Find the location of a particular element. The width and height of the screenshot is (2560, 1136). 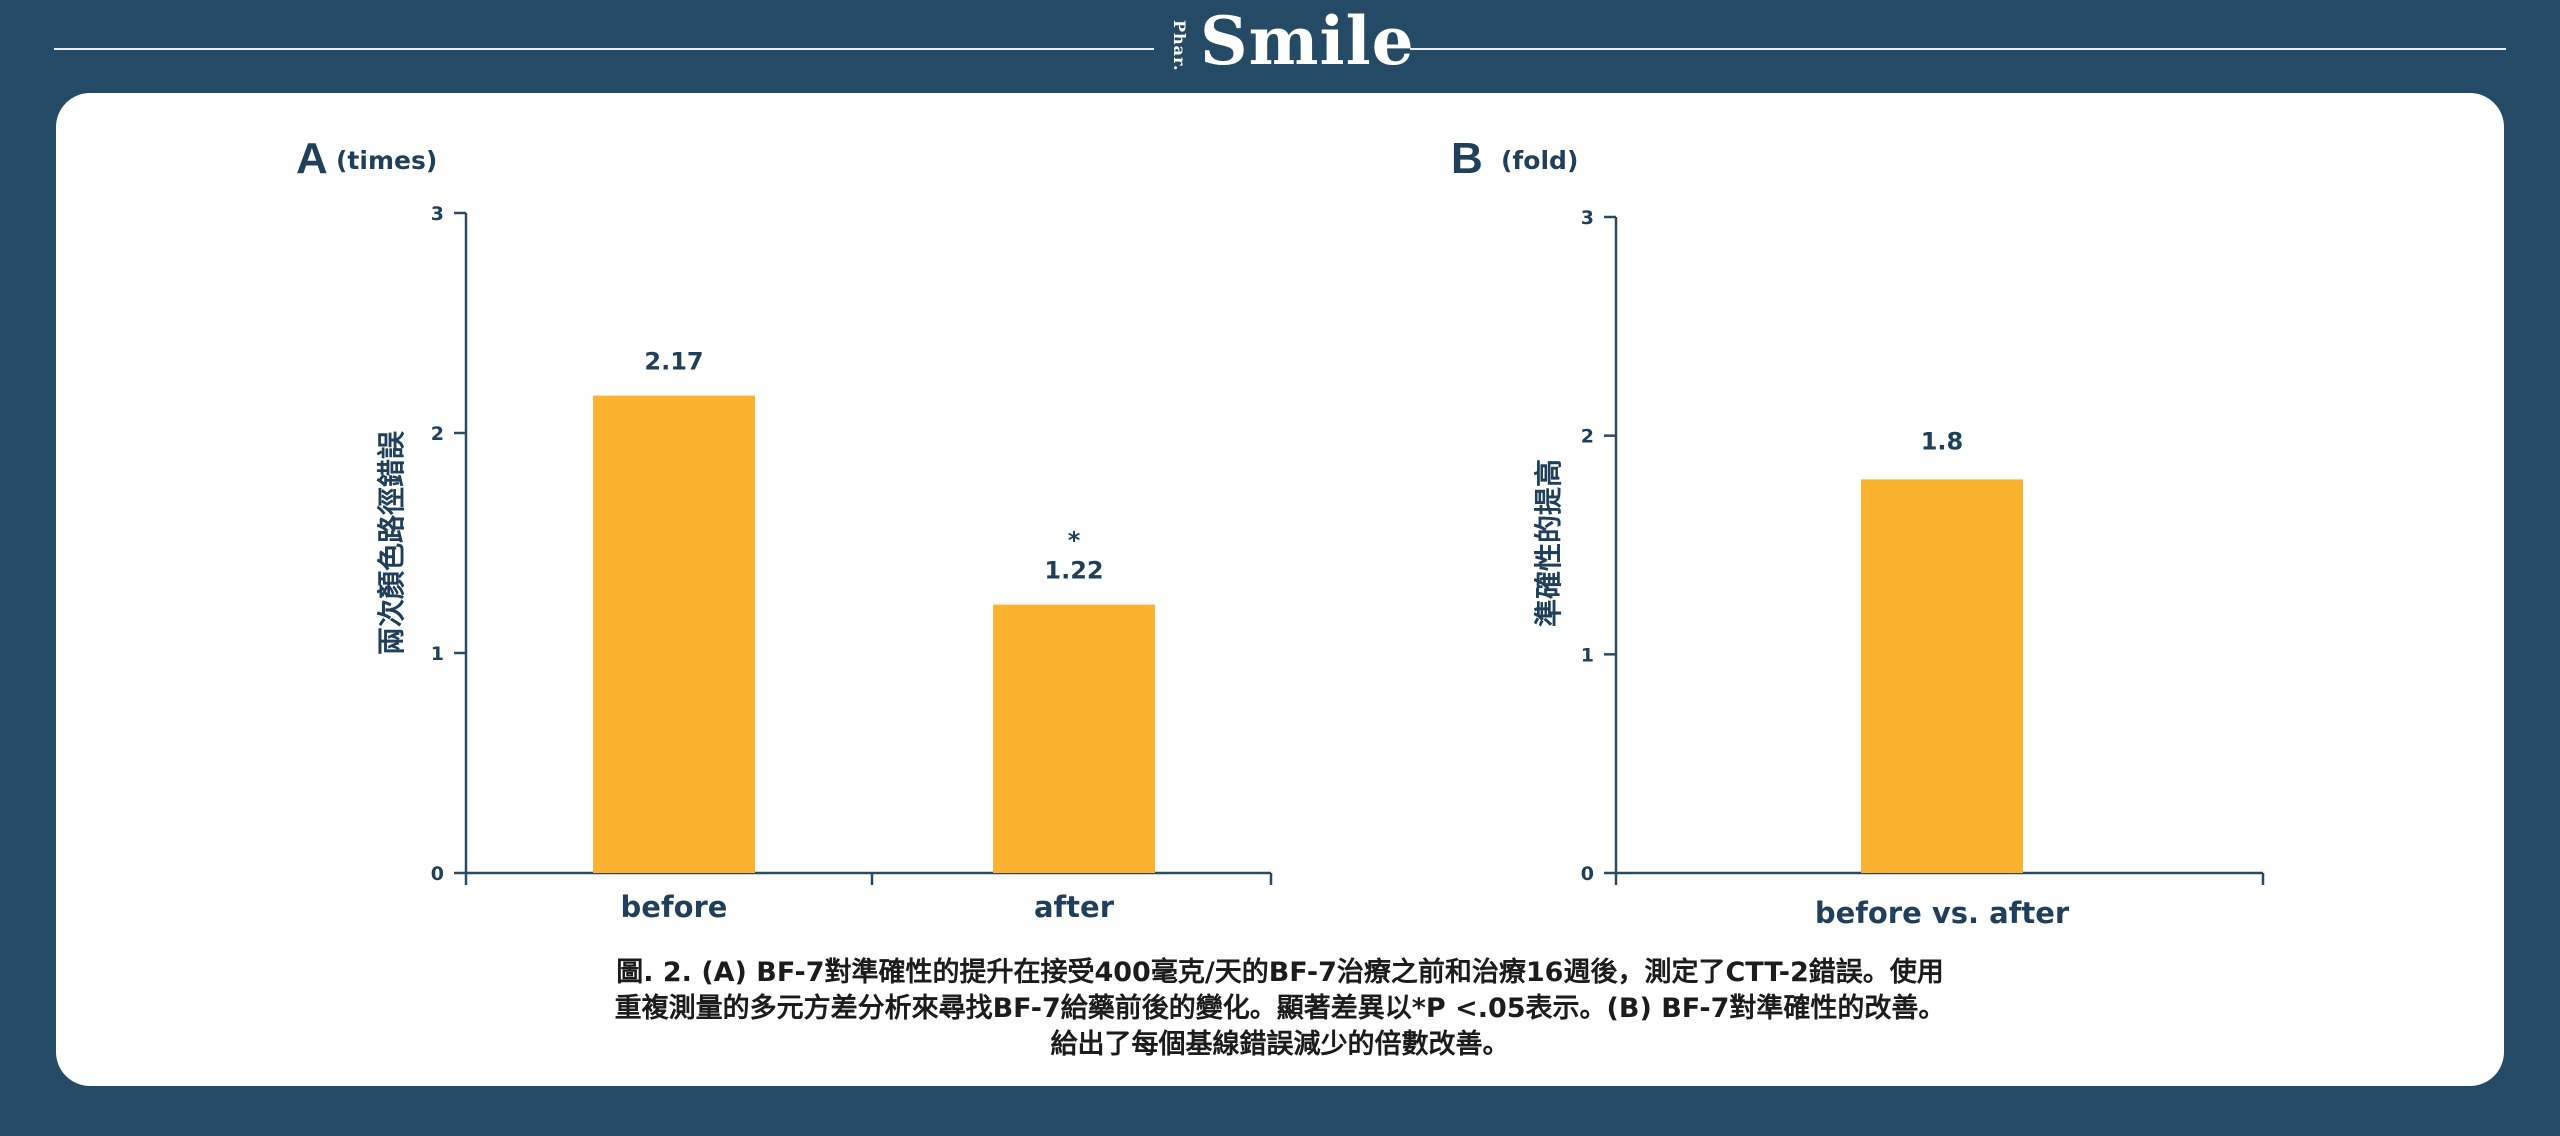

bar-value-label: 2.17 is located at coordinates (673, 362).